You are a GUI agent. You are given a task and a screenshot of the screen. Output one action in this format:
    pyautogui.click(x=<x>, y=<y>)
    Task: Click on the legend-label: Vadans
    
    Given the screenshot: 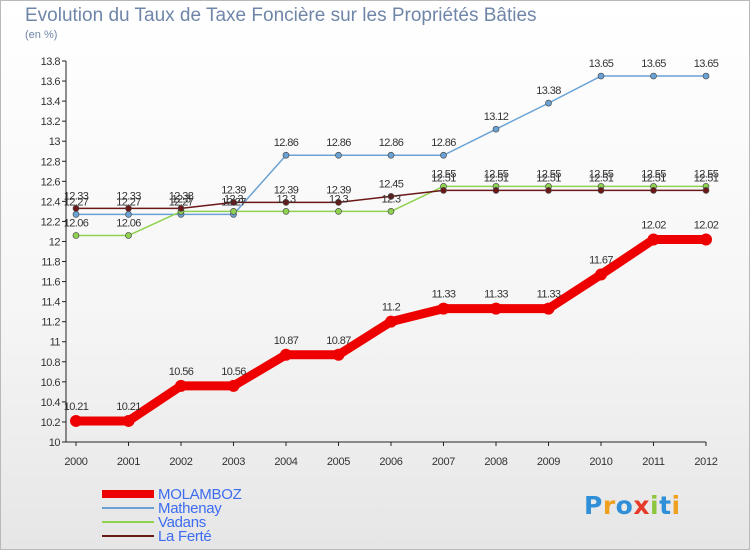 What is the action you would take?
    pyautogui.click(x=182, y=522)
    